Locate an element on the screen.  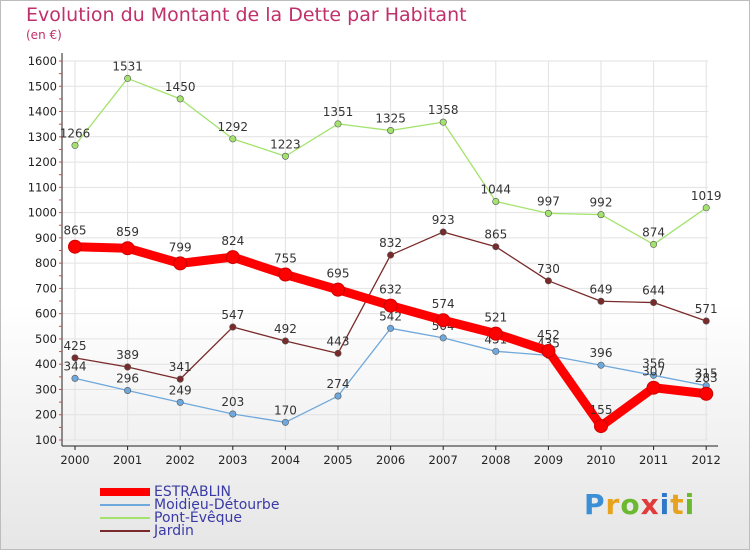
x-tick-label: 2002 is located at coordinates (180, 460).